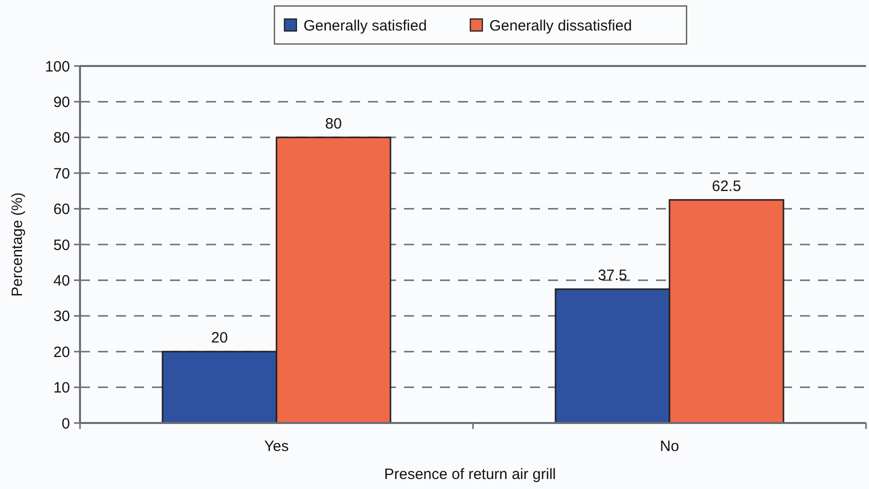  I want to click on data-label: 37.5, so click(613, 275).